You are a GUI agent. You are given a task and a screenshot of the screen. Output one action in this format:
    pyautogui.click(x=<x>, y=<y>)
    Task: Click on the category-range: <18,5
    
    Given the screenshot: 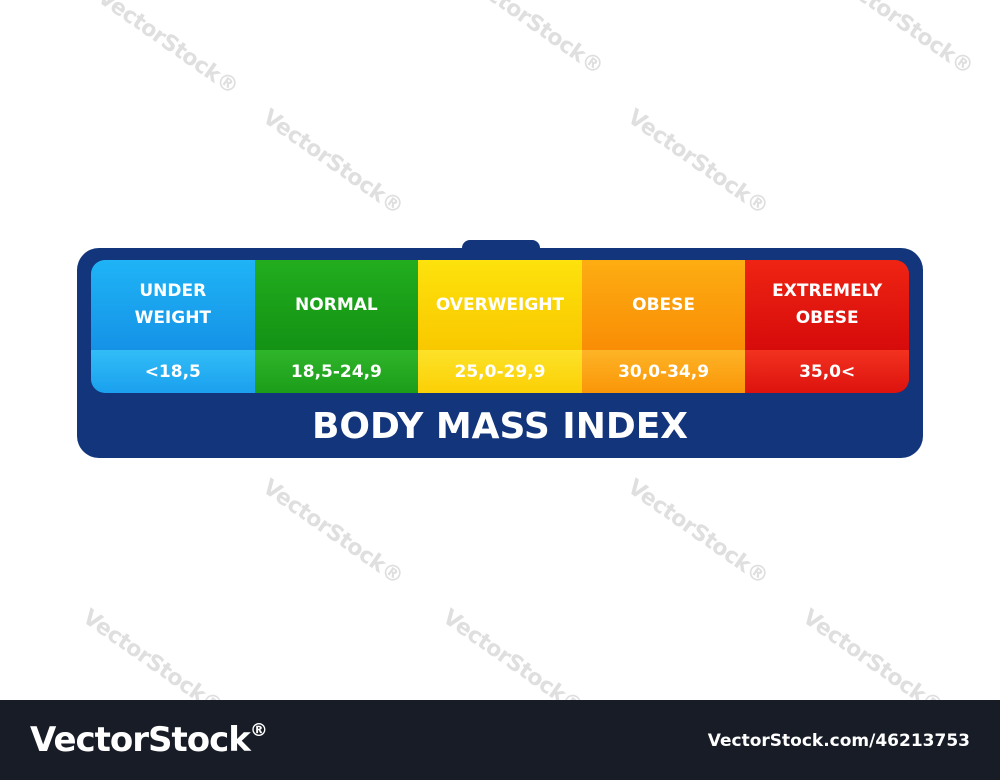 What is the action you would take?
    pyautogui.click(x=173, y=371)
    